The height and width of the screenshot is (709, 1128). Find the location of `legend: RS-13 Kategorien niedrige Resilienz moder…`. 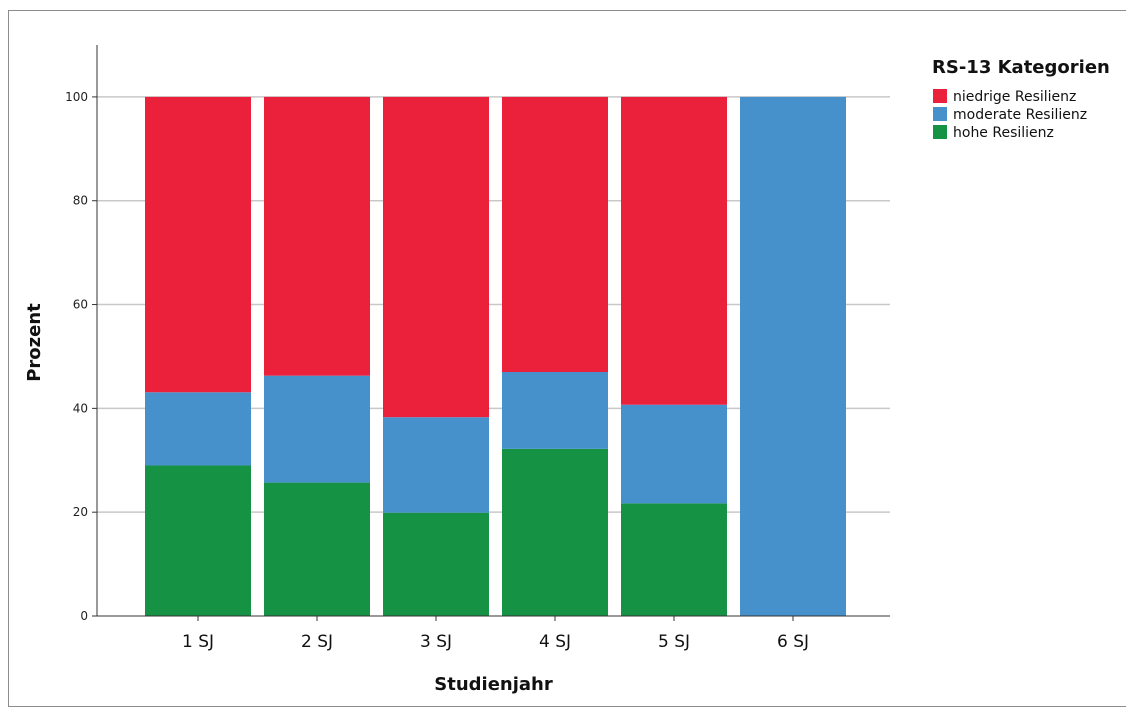

legend: RS-13 Kategorien niedrige Resilienz moder… is located at coordinates (1021, 99).